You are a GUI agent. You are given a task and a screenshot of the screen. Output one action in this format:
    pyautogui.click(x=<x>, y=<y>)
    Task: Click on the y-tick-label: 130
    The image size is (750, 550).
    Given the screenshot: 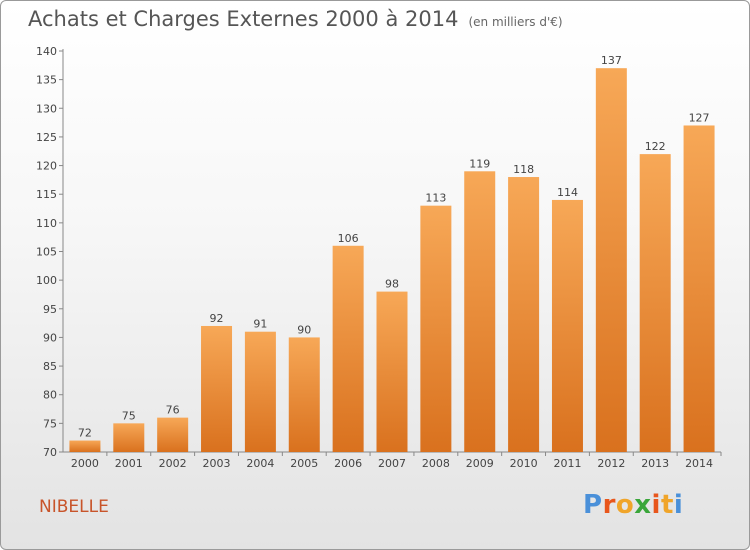 What is the action you would take?
    pyautogui.click(x=46, y=108)
    